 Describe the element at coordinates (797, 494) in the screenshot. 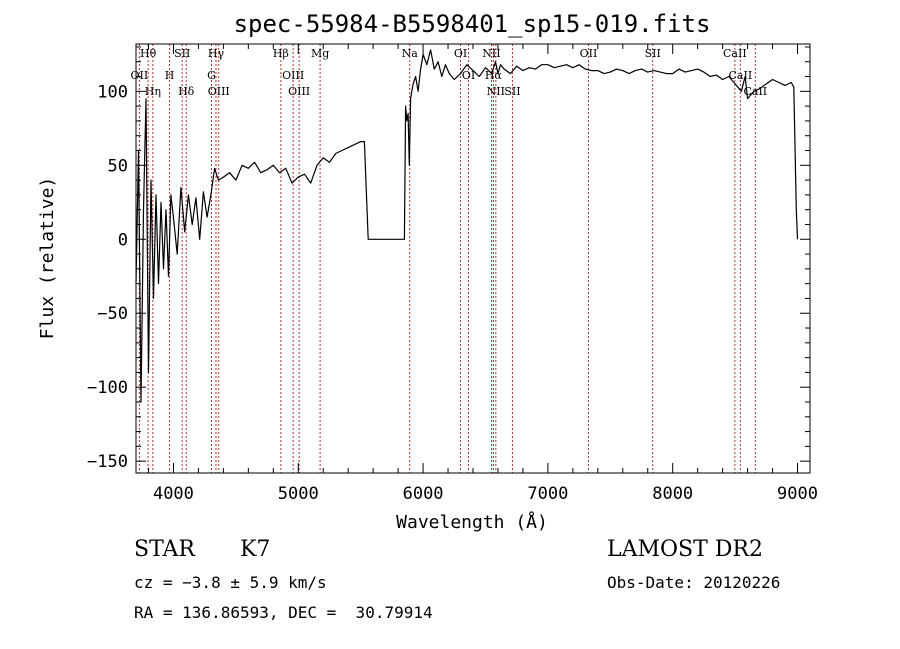

I see `x-tick-label: 9000` at that location.